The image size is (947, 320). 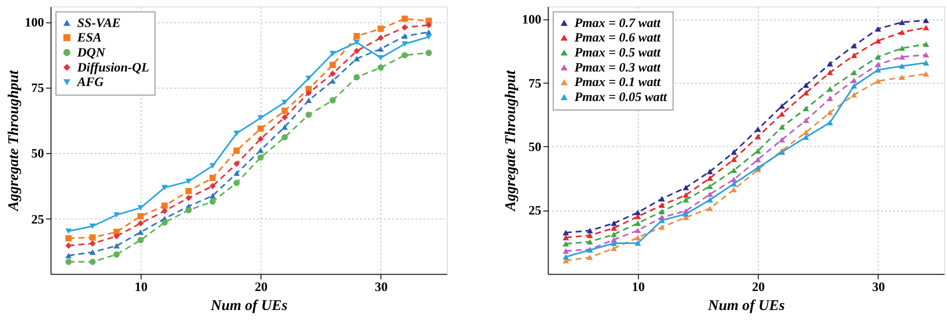 What do you see at coordinates (617, 52) in the screenshot?
I see `legend-label: Pmax = 0.5 watt` at bounding box center [617, 52].